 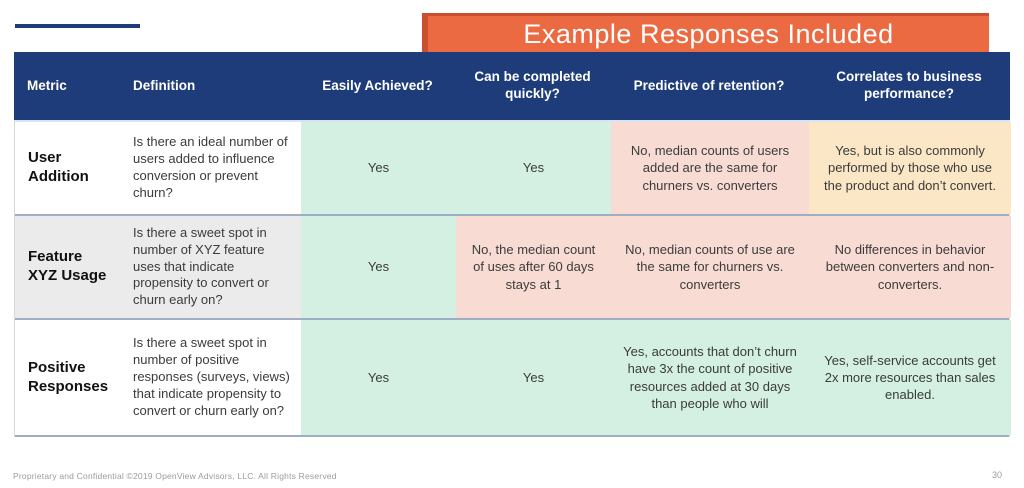 I want to click on title-banner: Example Responses Included, so click(x=705, y=32).